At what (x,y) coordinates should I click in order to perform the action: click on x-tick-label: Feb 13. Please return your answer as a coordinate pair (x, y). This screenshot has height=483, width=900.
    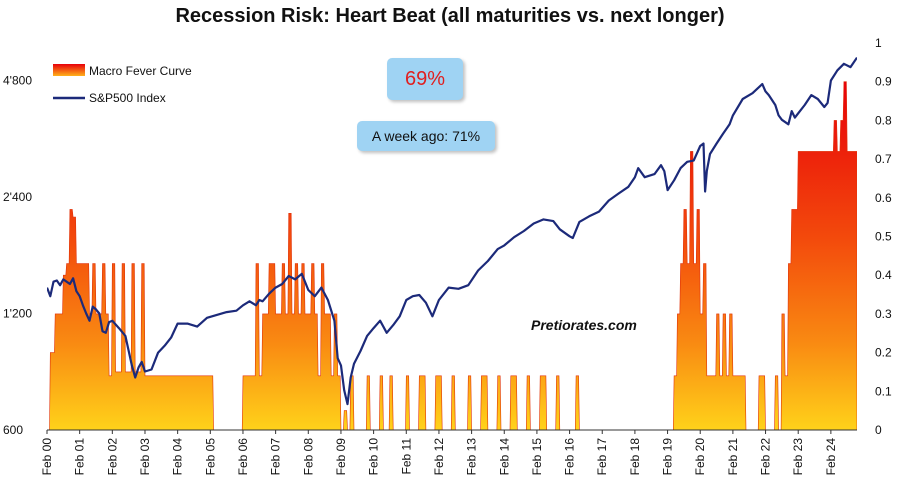
    Looking at the image, I should click on (472, 457).